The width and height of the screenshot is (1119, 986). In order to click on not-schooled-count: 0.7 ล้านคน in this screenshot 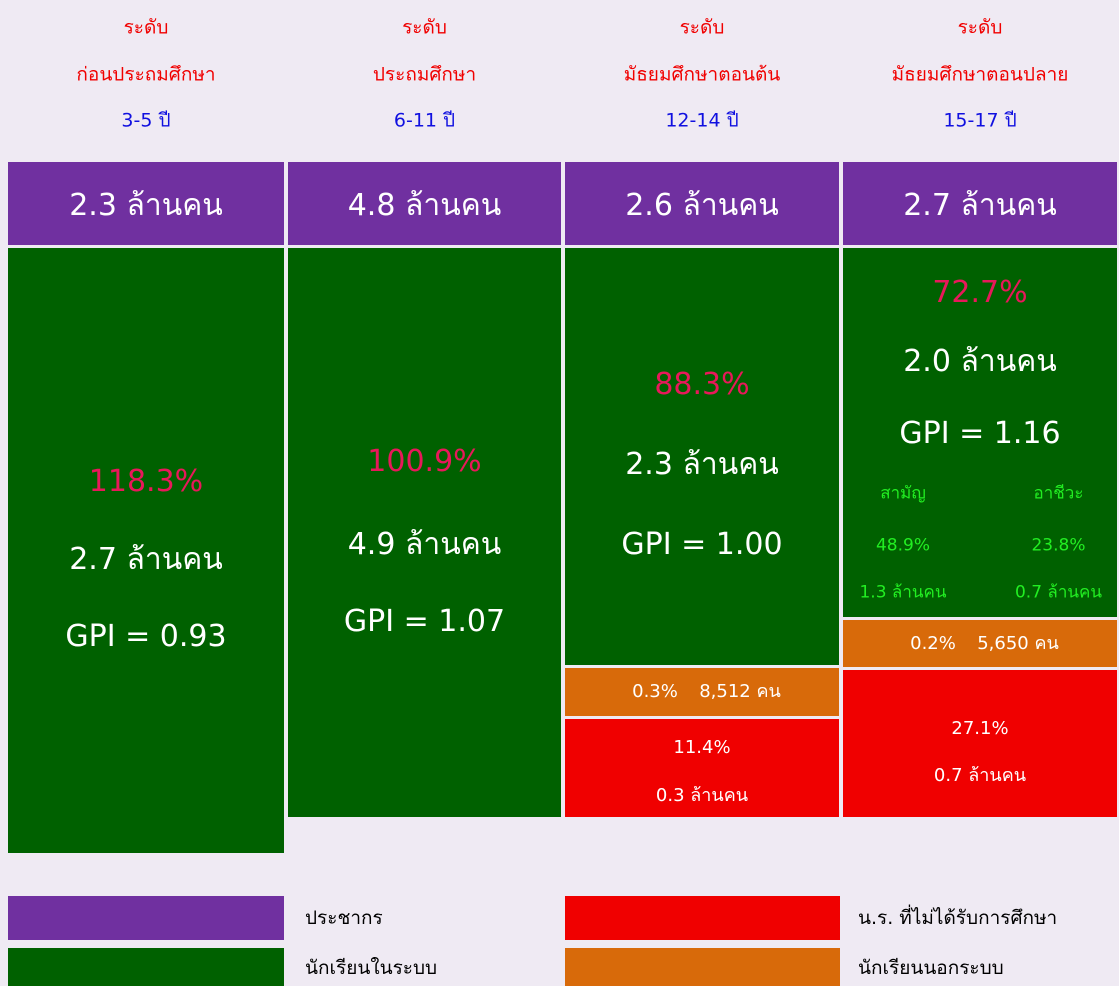, I will do `click(980, 775)`.